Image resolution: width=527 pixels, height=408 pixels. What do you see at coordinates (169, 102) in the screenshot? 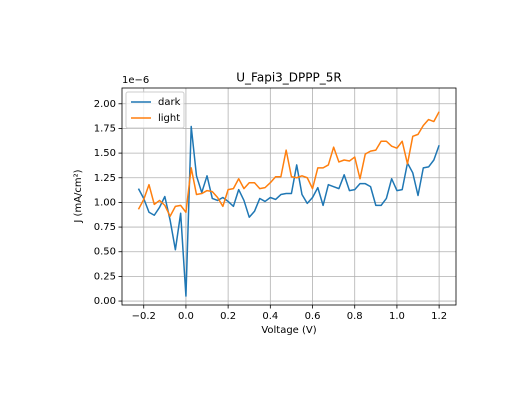
I see `legend-label: dark` at bounding box center [169, 102].